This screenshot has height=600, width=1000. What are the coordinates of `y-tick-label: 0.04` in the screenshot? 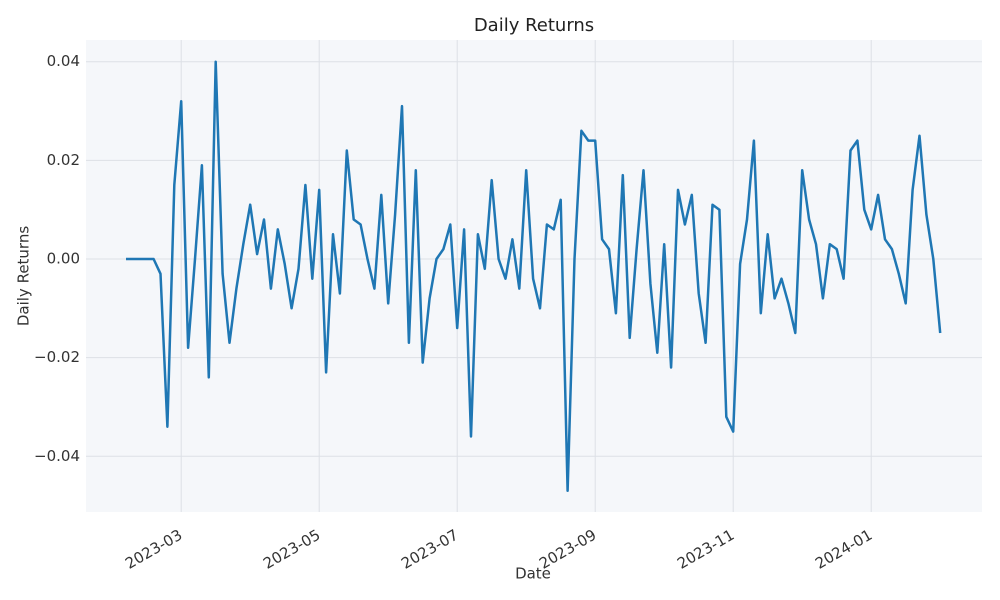 It's located at (63, 61).